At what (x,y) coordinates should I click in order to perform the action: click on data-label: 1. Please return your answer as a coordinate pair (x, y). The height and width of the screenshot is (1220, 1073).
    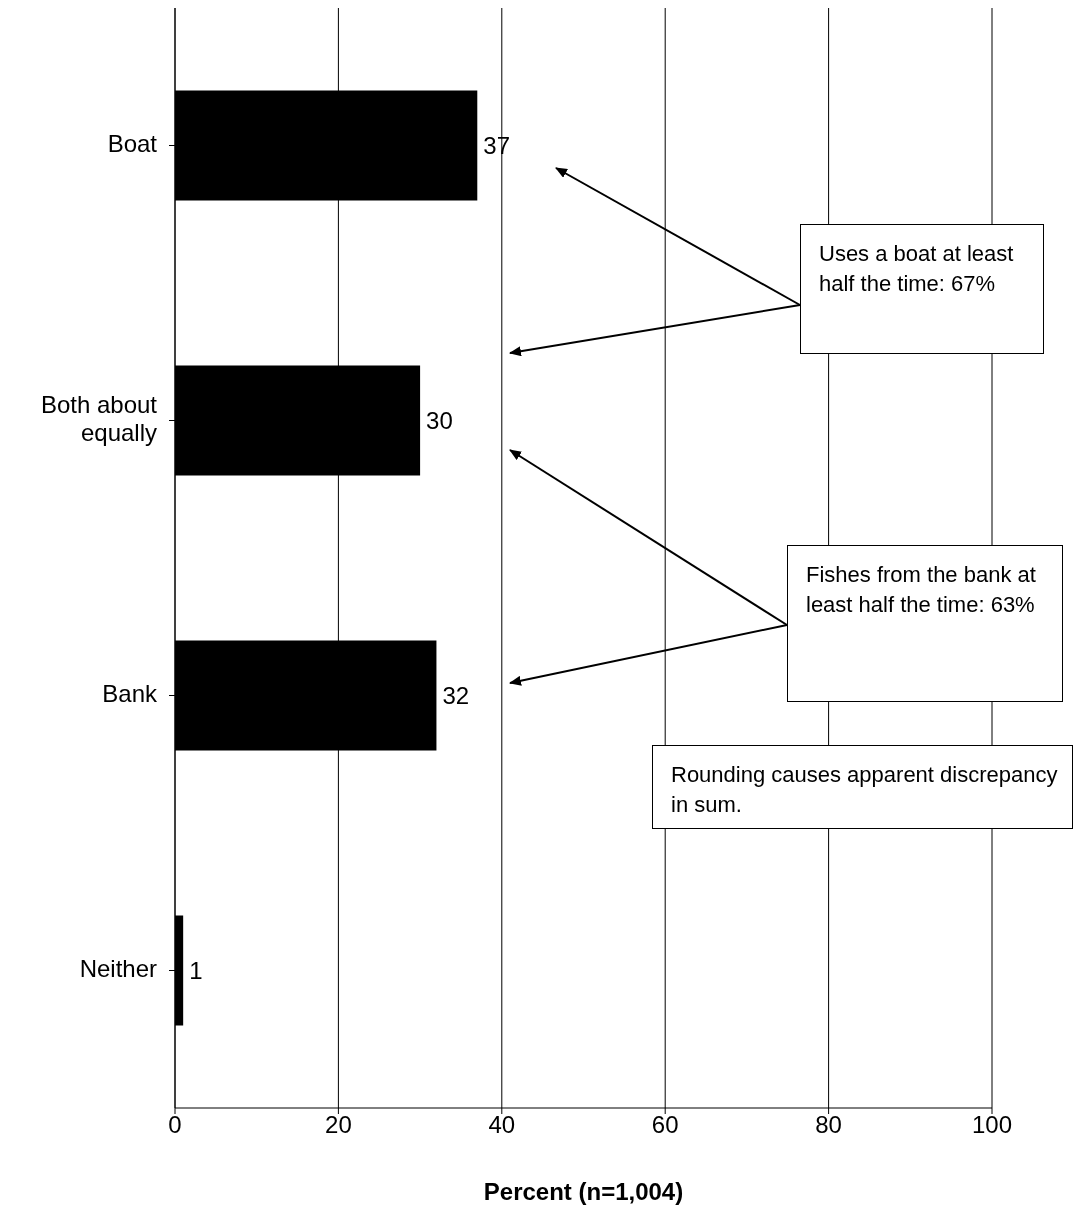
    Looking at the image, I should click on (196, 971).